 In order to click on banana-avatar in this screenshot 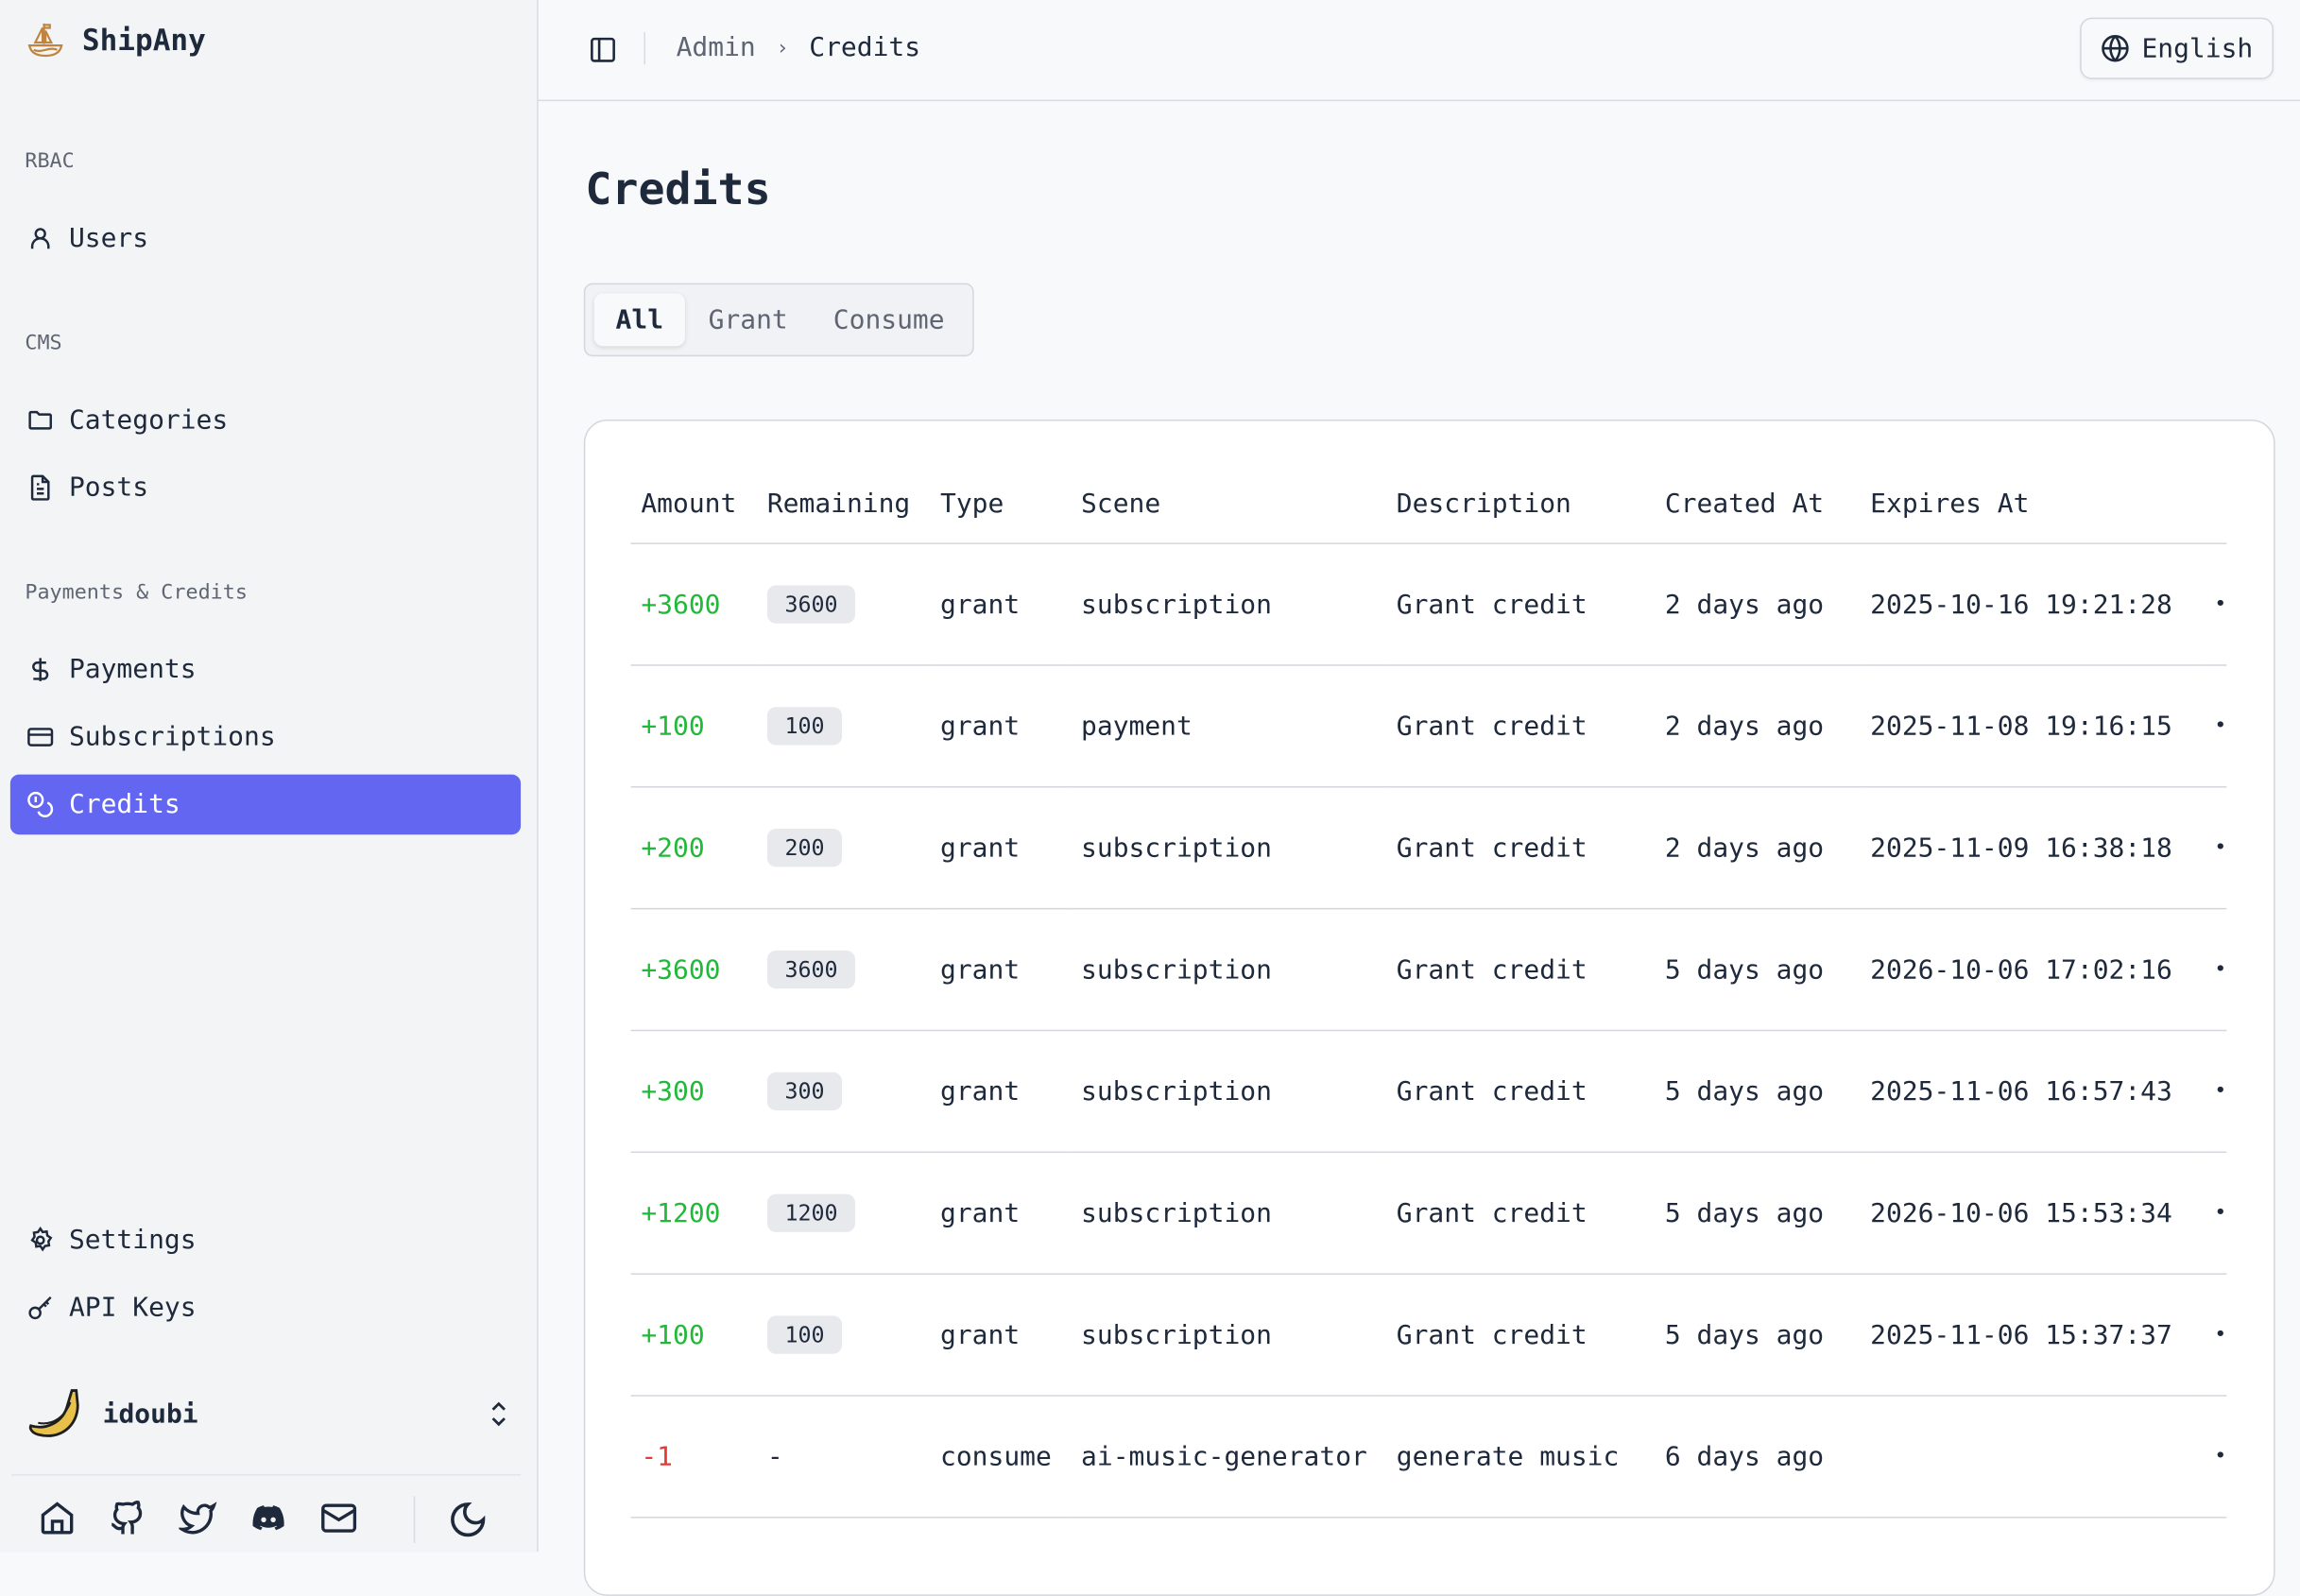, I will do `click(53, 1413)`.